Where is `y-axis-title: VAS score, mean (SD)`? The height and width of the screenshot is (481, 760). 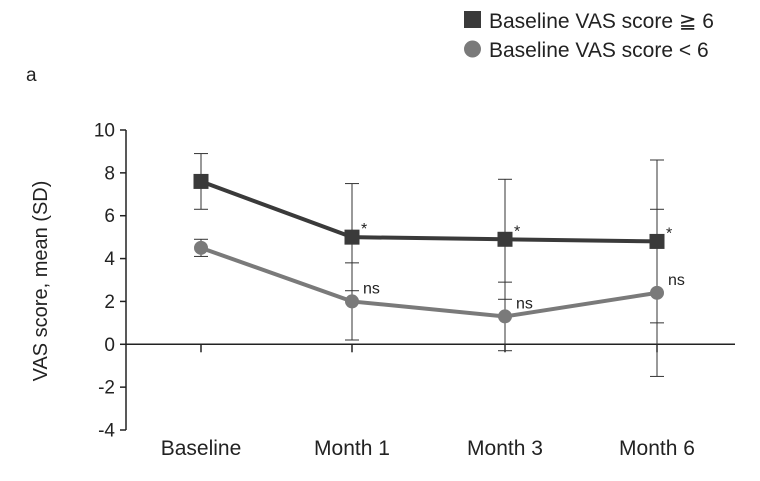 y-axis-title: VAS score, mean (SD) is located at coordinates (41, 281).